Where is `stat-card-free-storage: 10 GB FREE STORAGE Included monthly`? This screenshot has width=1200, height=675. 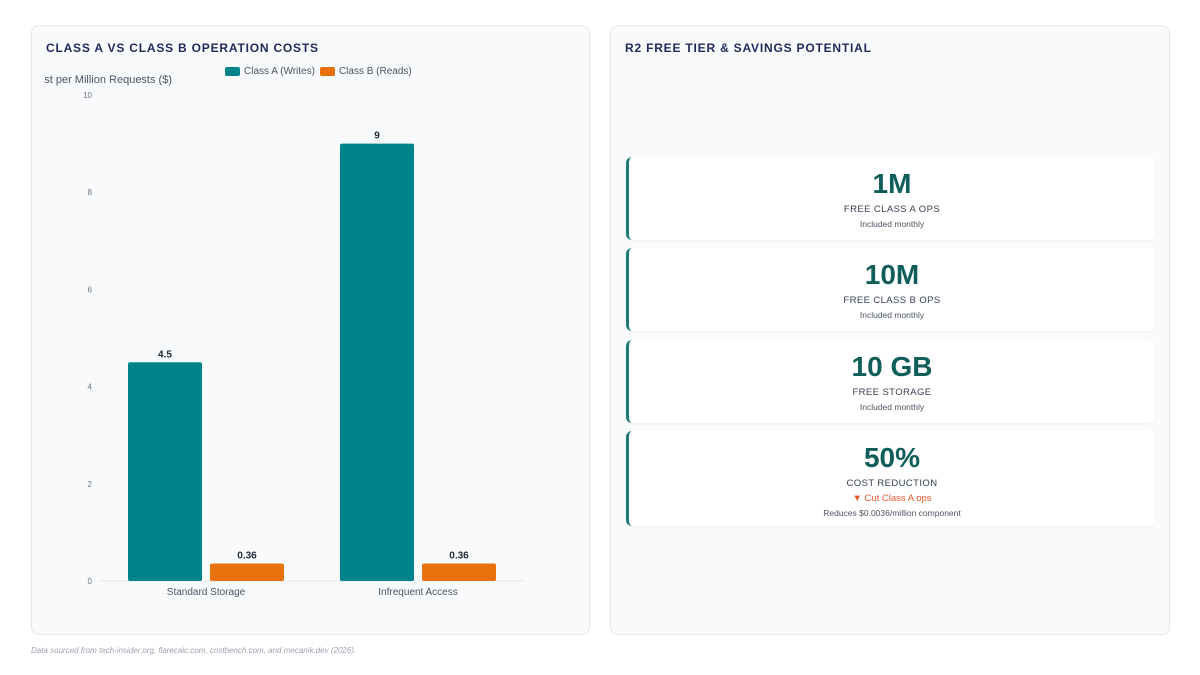
stat-card-free-storage: 10 GB FREE STORAGE Included monthly is located at coordinates (890, 381).